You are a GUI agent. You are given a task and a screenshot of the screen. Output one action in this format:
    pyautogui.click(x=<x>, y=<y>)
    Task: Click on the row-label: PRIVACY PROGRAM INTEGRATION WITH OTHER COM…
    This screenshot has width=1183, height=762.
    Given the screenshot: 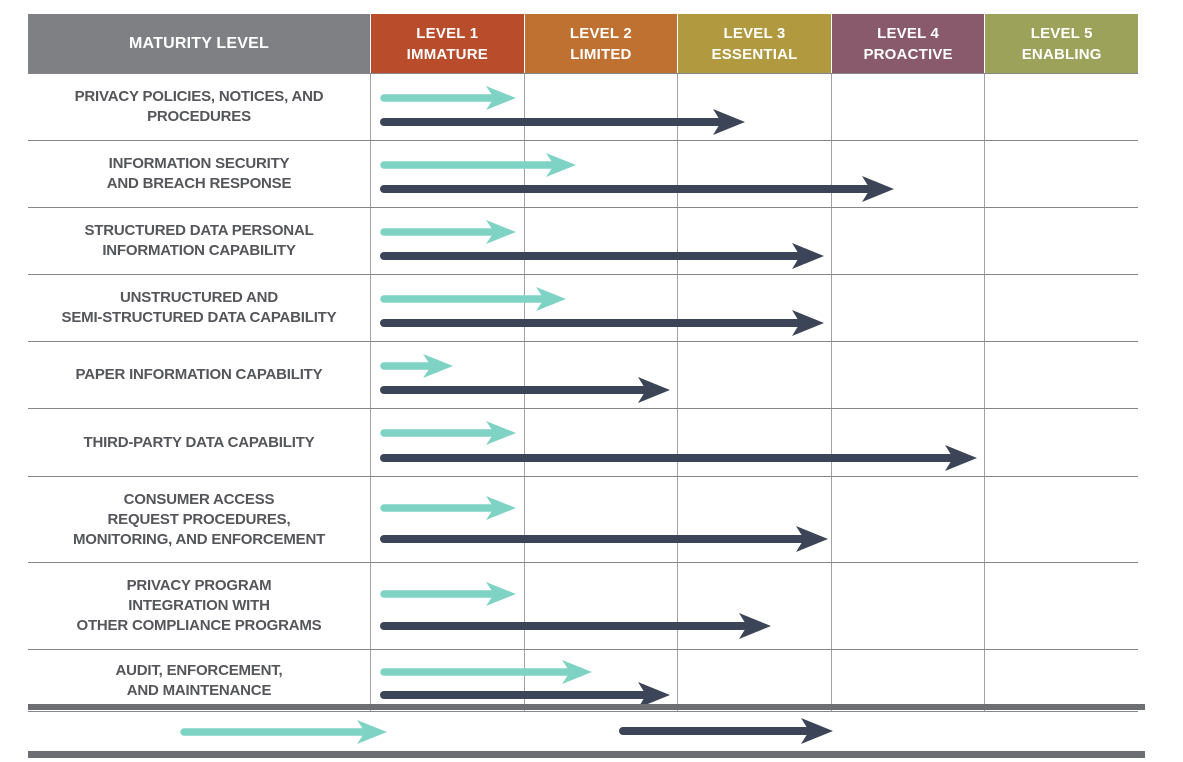 What is the action you would take?
    pyautogui.click(x=199, y=606)
    